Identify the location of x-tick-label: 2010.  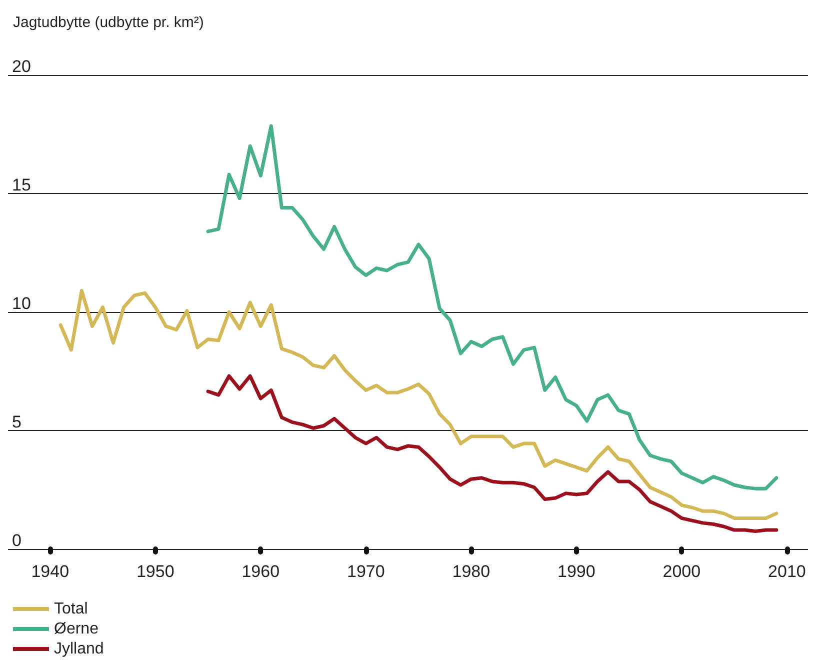
(787, 571).